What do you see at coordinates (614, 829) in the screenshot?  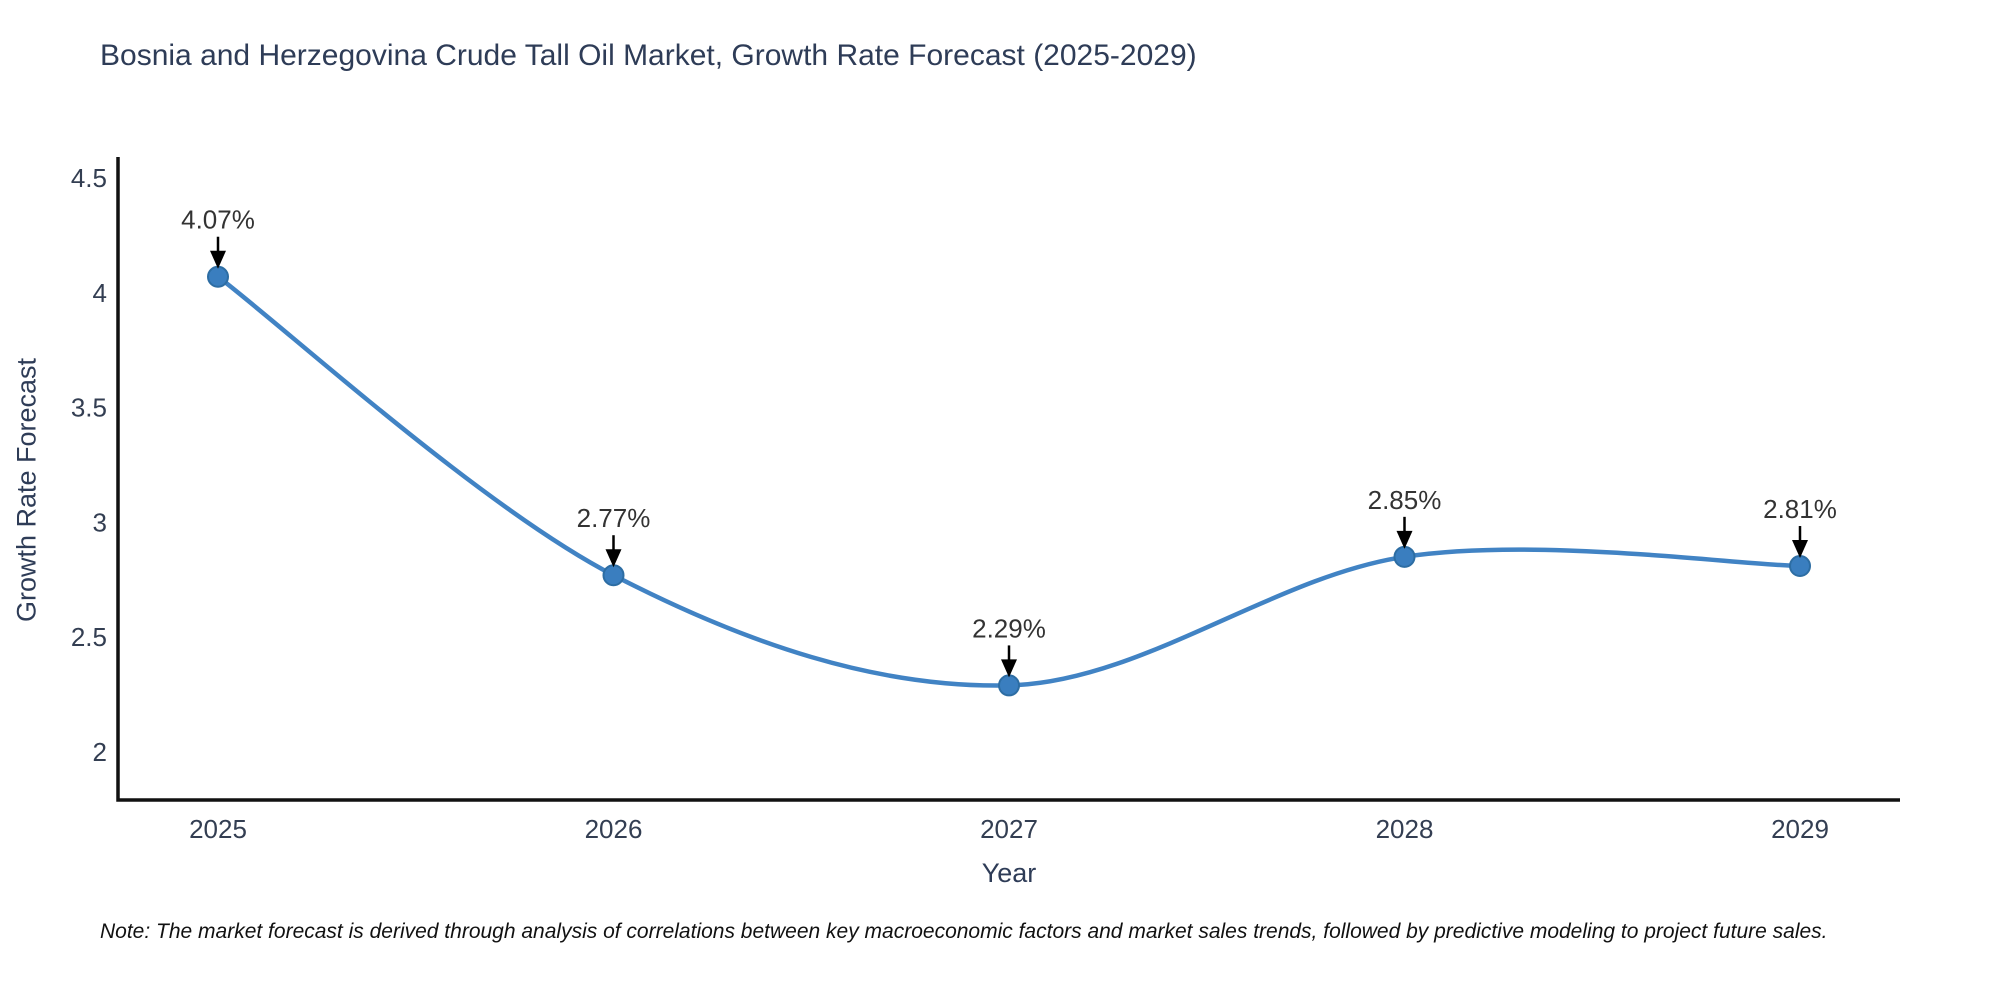 I see `x-tick-label: 2026` at bounding box center [614, 829].